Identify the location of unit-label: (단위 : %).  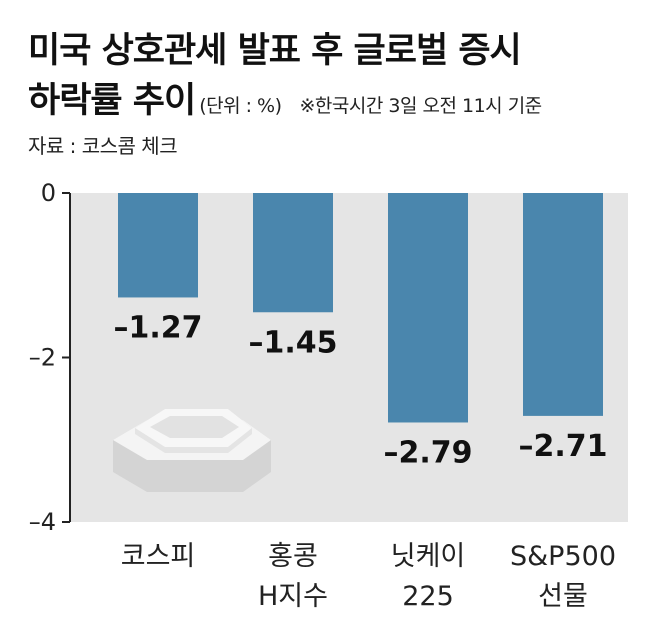
(240, 106).